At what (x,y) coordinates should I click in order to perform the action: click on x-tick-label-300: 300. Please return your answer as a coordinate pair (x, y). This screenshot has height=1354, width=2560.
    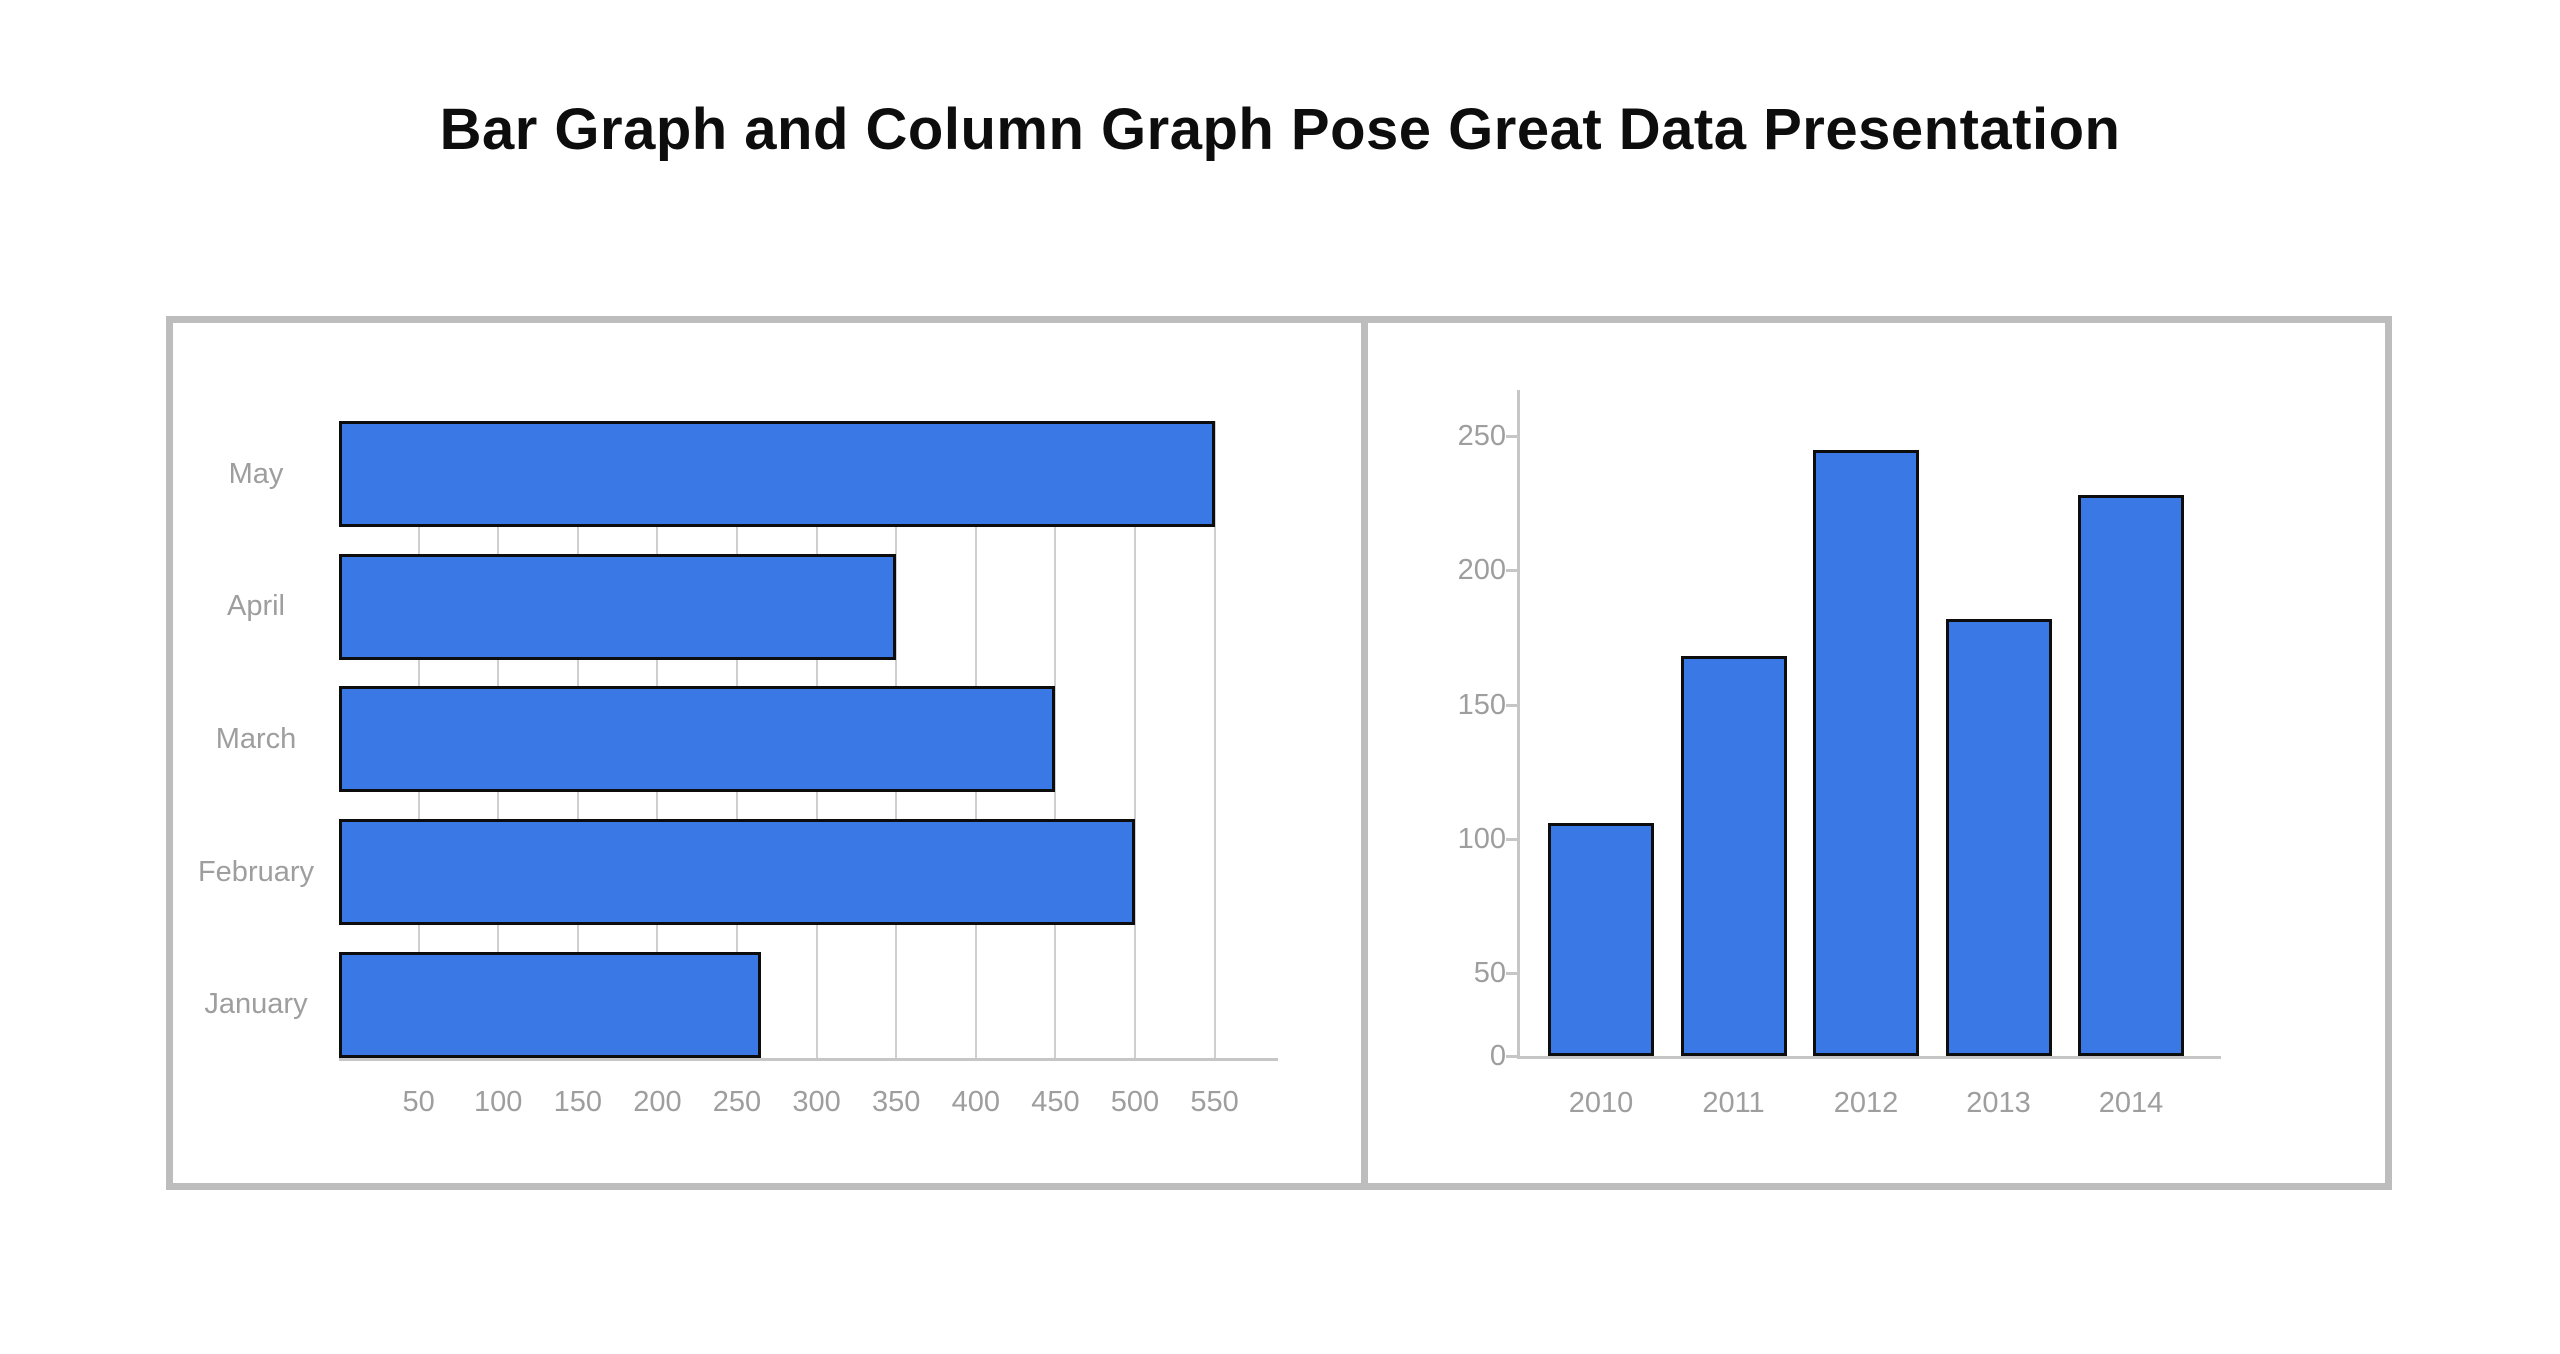
    Looking at the image, I should click on (816, 1102).